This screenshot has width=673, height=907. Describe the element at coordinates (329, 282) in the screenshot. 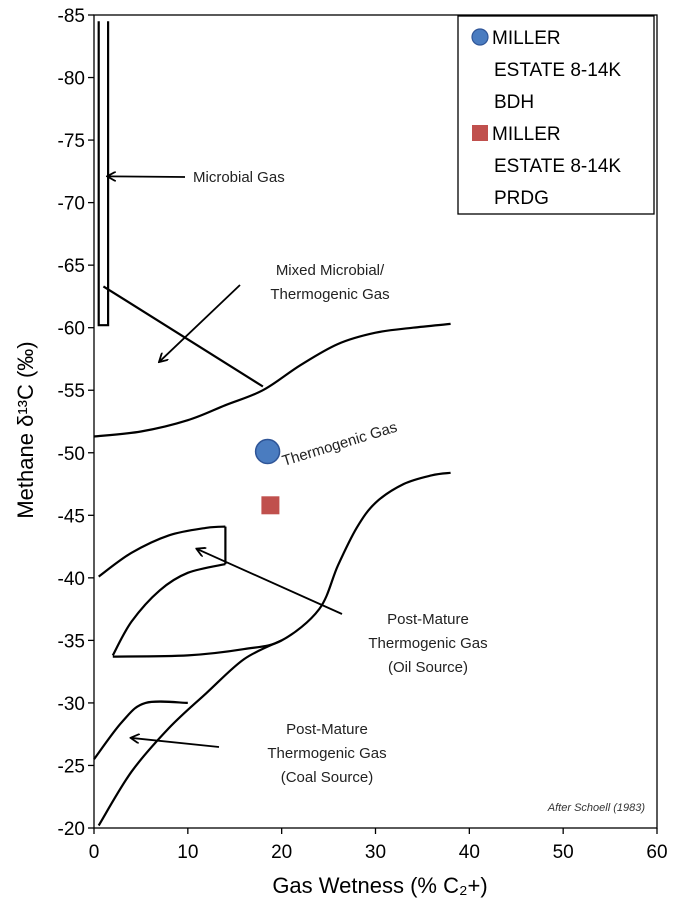

I see `annotation-2: Mixed Microbial/Thermogenic Gas` at that location.